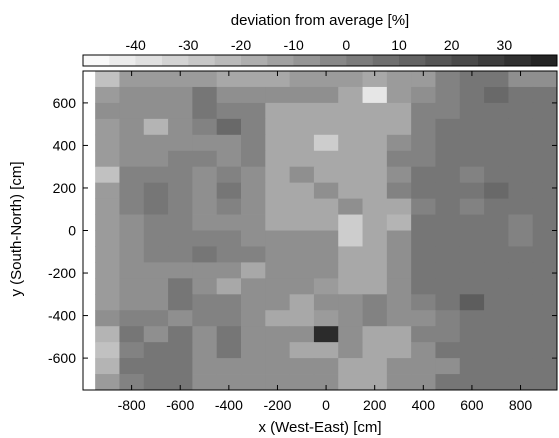  I want to click on colorbar-tick-label: -10, so click(294, 45).